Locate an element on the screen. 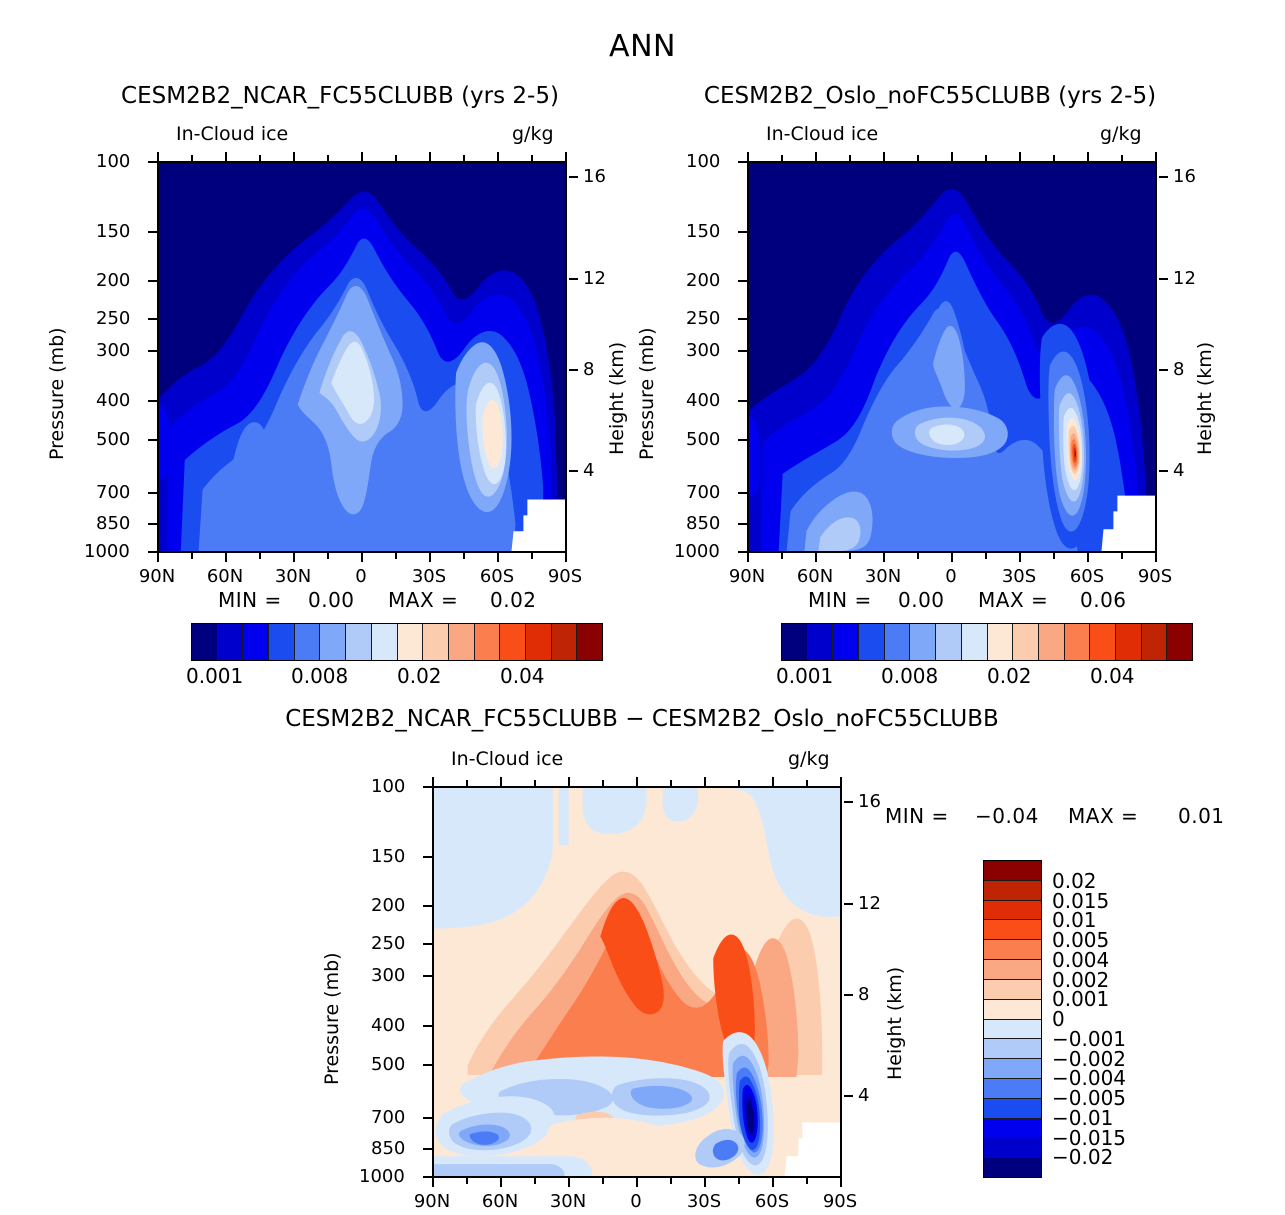 This screenshot has width=1285, height=1215. xtick-30S: 30S is located at coordinates (1019, 576).